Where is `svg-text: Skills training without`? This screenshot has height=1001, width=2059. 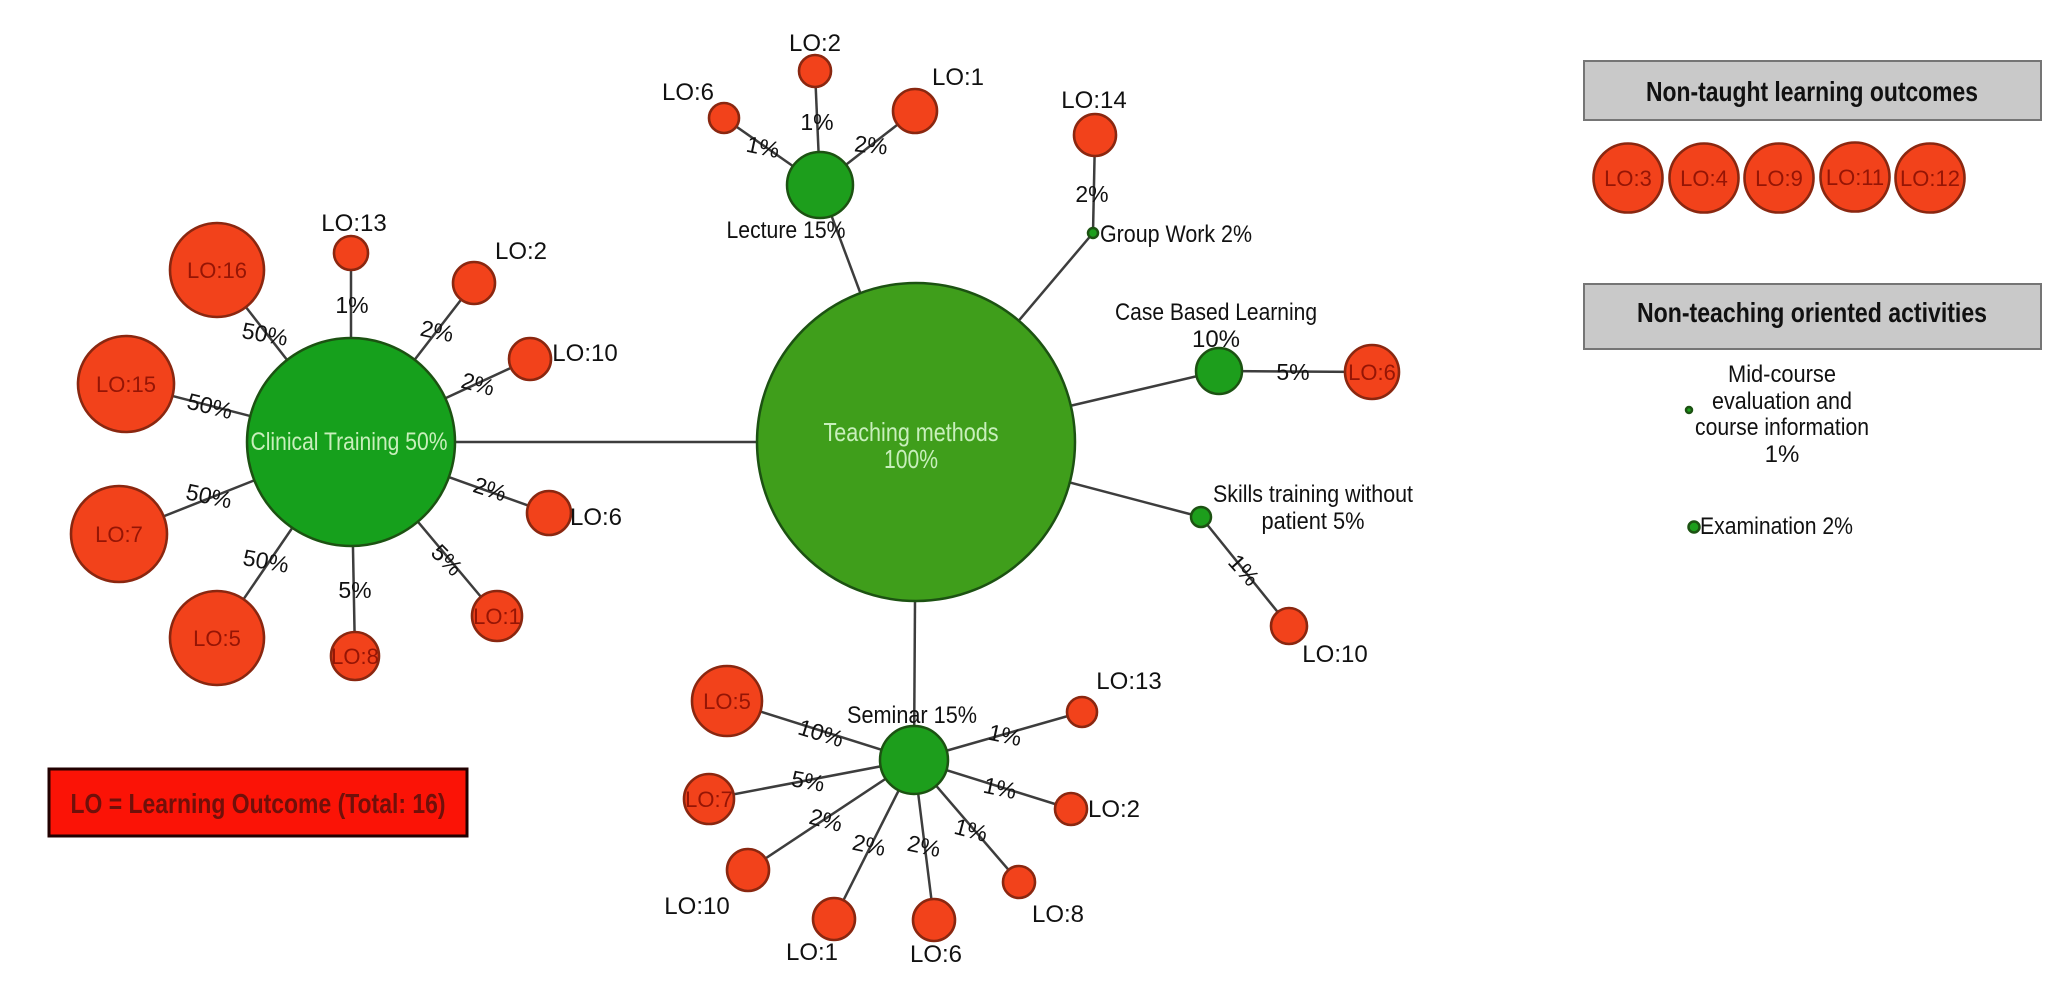
svg-text: Skills training without is located at coordinates (1313, 494).